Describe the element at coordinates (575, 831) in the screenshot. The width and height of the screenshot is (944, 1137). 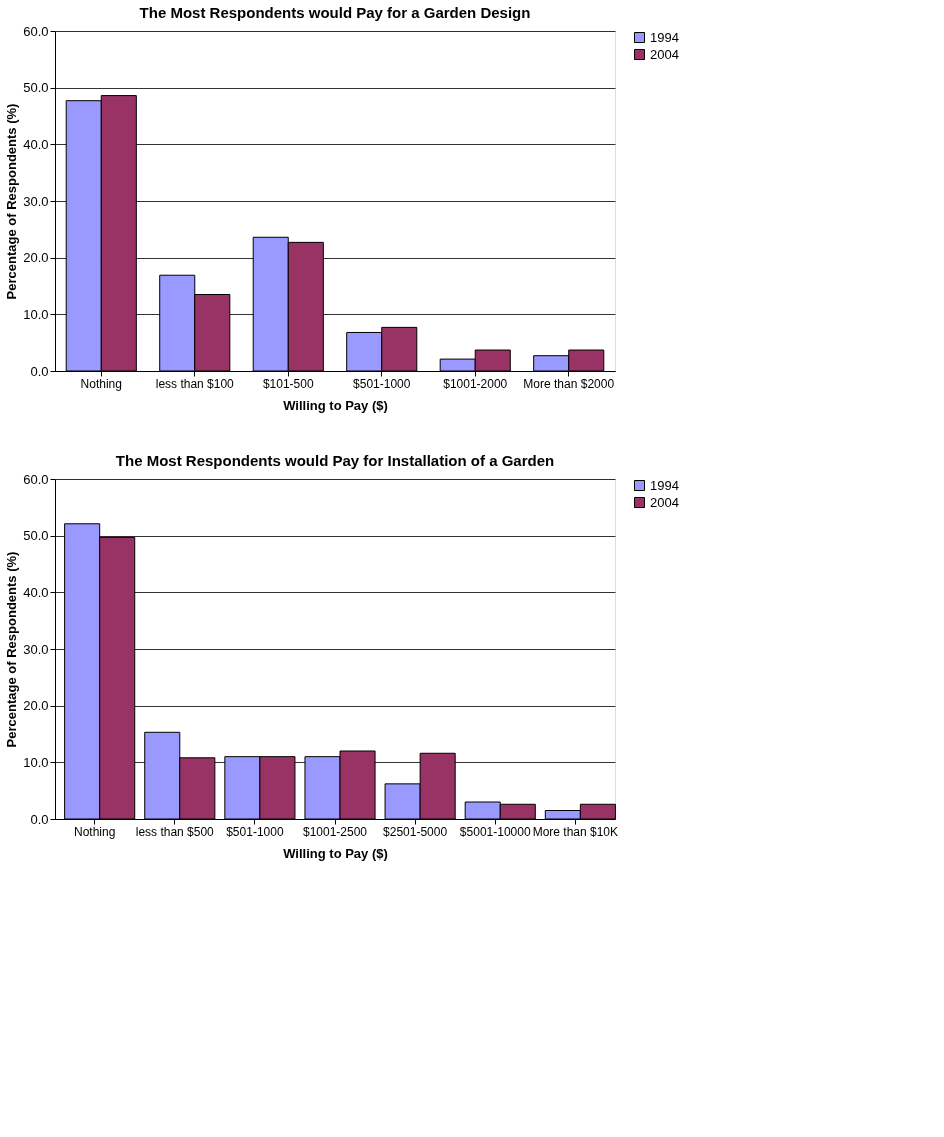
I see `x-tick-label: More than $10K` at that location.